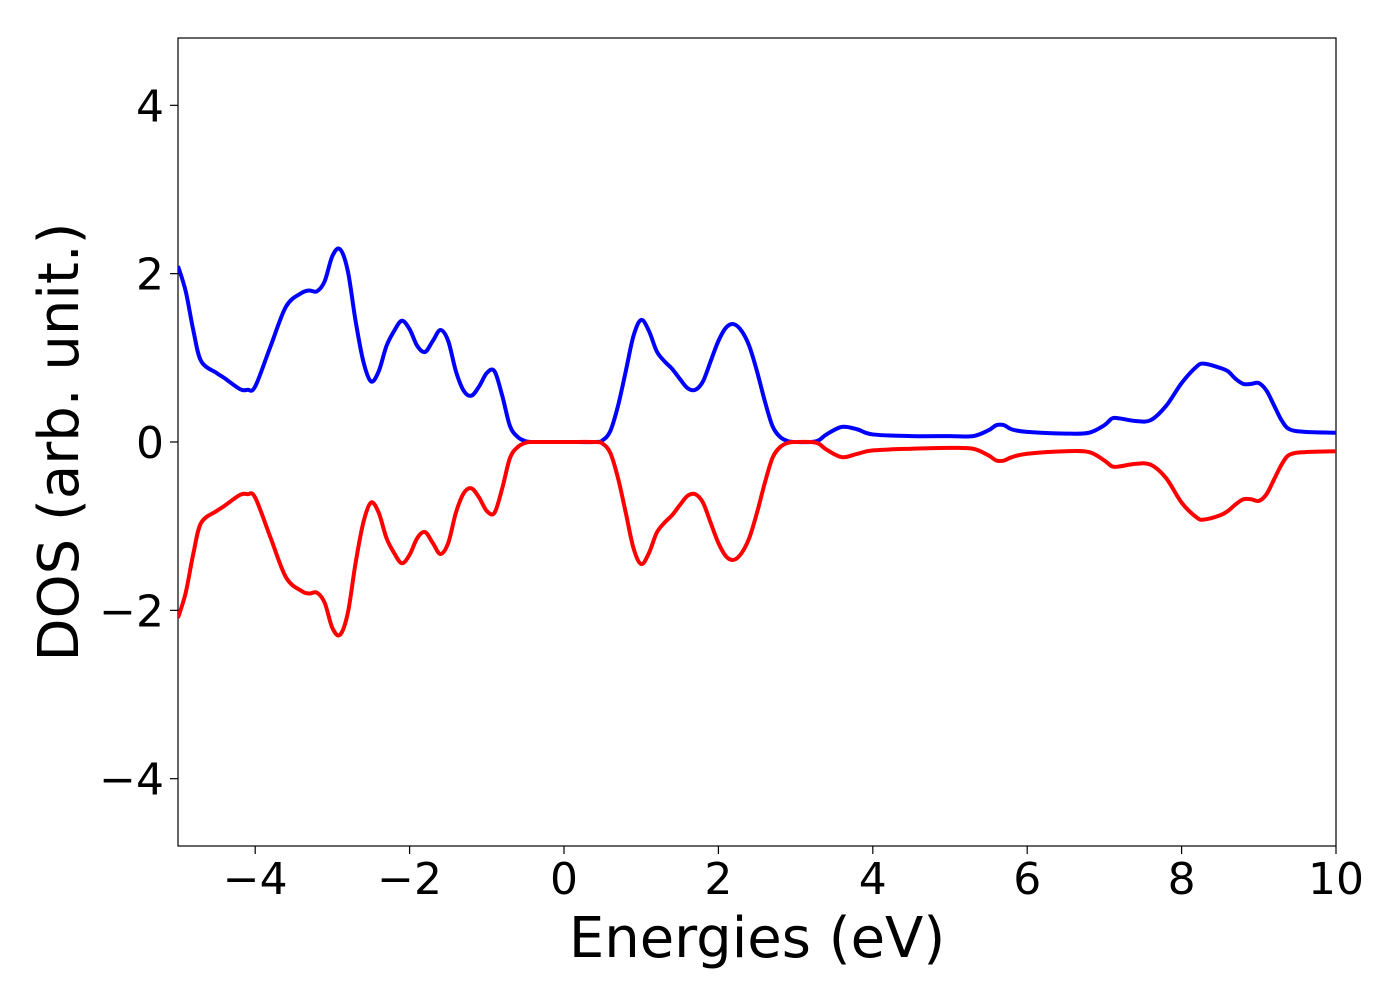 Image resolution: width=1400 pixels, height=1004 pixels. I want to click on x-tick-label: −2, so click(409, 879).